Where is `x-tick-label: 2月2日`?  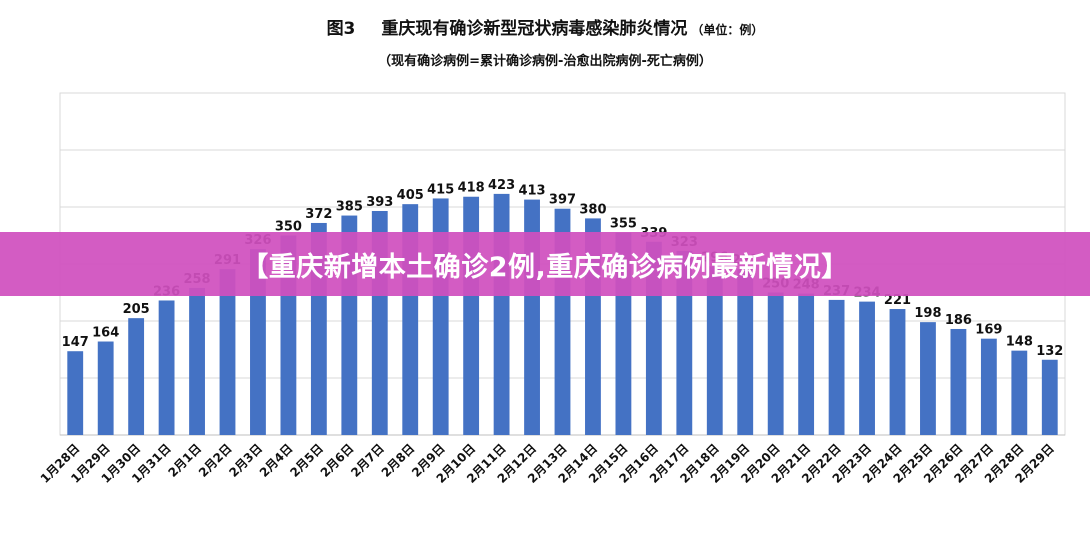
x-tick-label: 2月2日 is located at coordinates (215, 460).